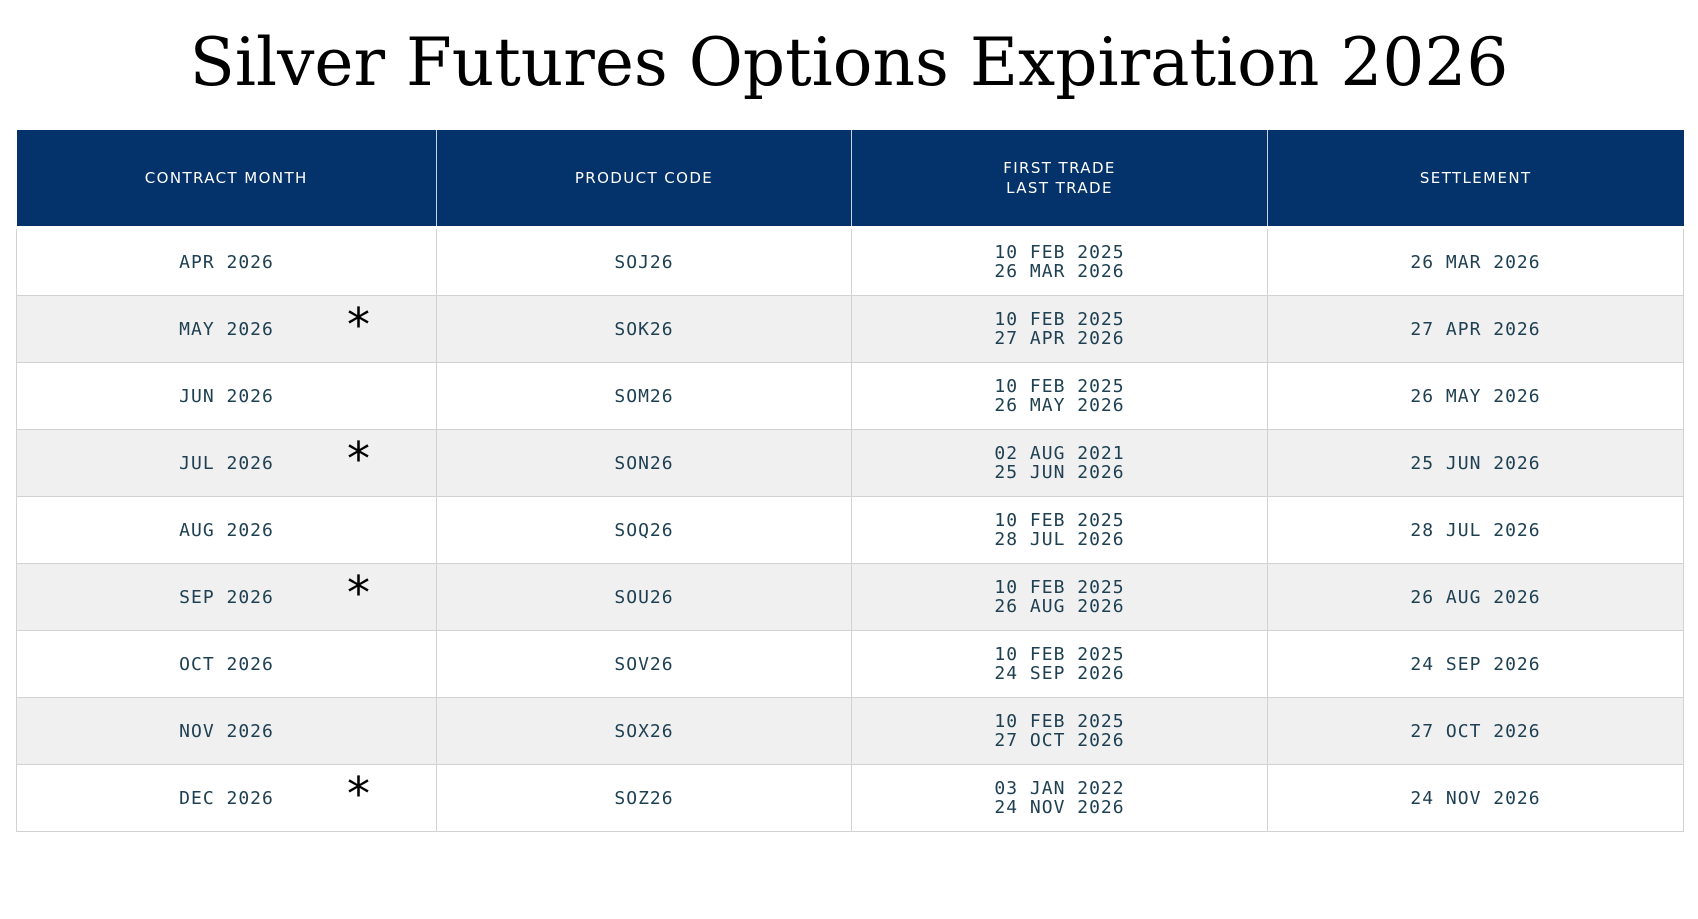 This screenshot has width=1698, height=919. I want to click on contract-month-value: AUG 2026, so click(226, 530).